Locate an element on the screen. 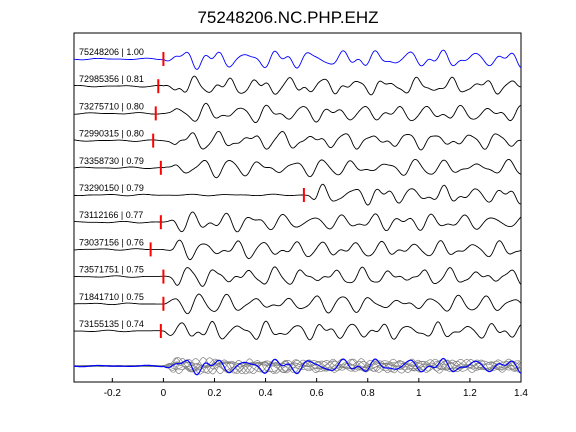  trace-label: 75248206 | 1.00 is located at coordinates (111, 52).